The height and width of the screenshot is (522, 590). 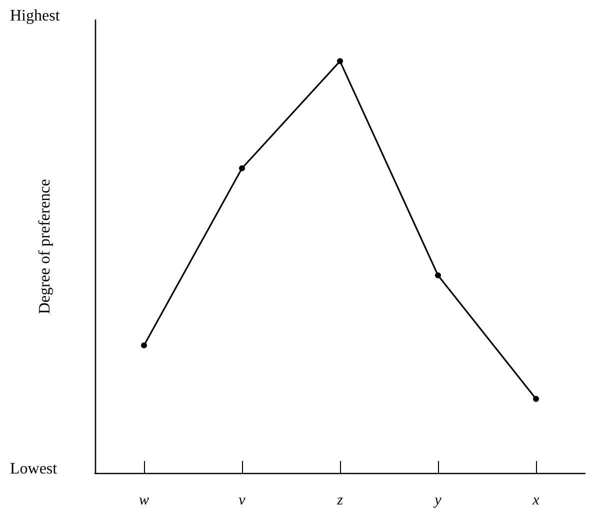 What do you see at coordinates (340, 500) in the screenshot?
I see `x-tick-label: z` at bounding box center [340, 500].